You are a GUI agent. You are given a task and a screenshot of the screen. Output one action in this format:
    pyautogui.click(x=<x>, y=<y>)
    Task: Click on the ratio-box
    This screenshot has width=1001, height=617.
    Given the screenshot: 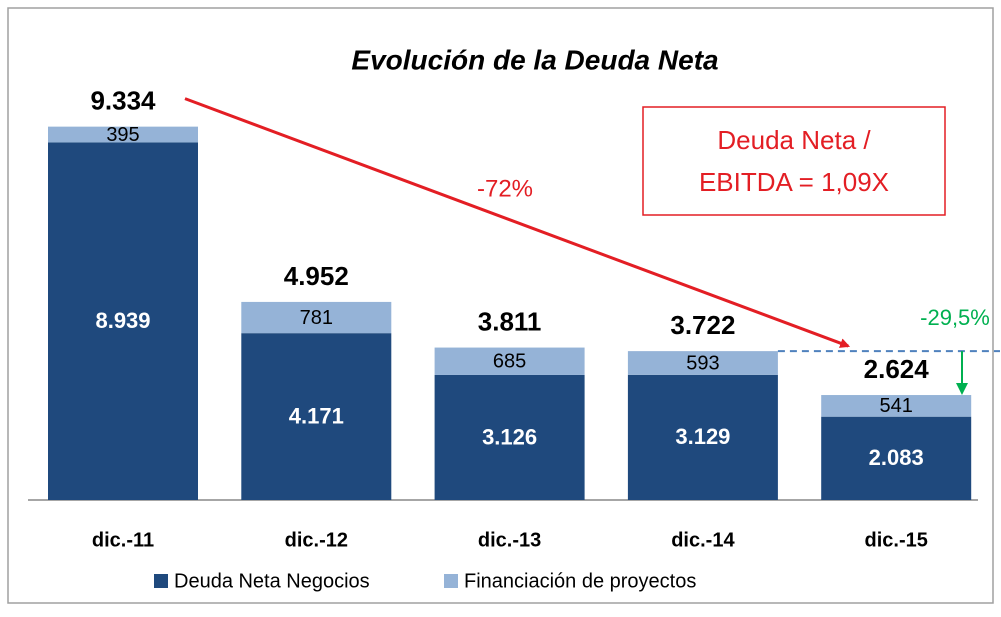 What is the action you would take?
    pyautogui.click(x=794, y=161)
    